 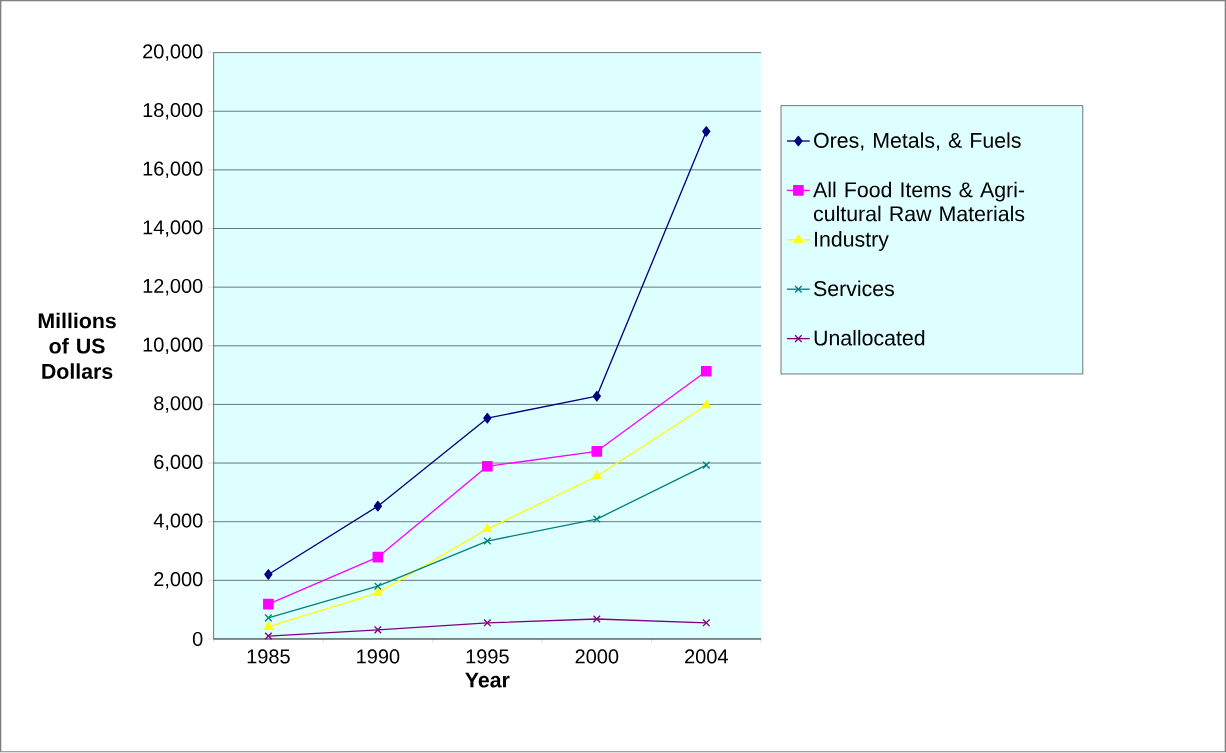 I want to click on legend-label: Ores, Metals, & Fuels, so click(x=917, y=141).